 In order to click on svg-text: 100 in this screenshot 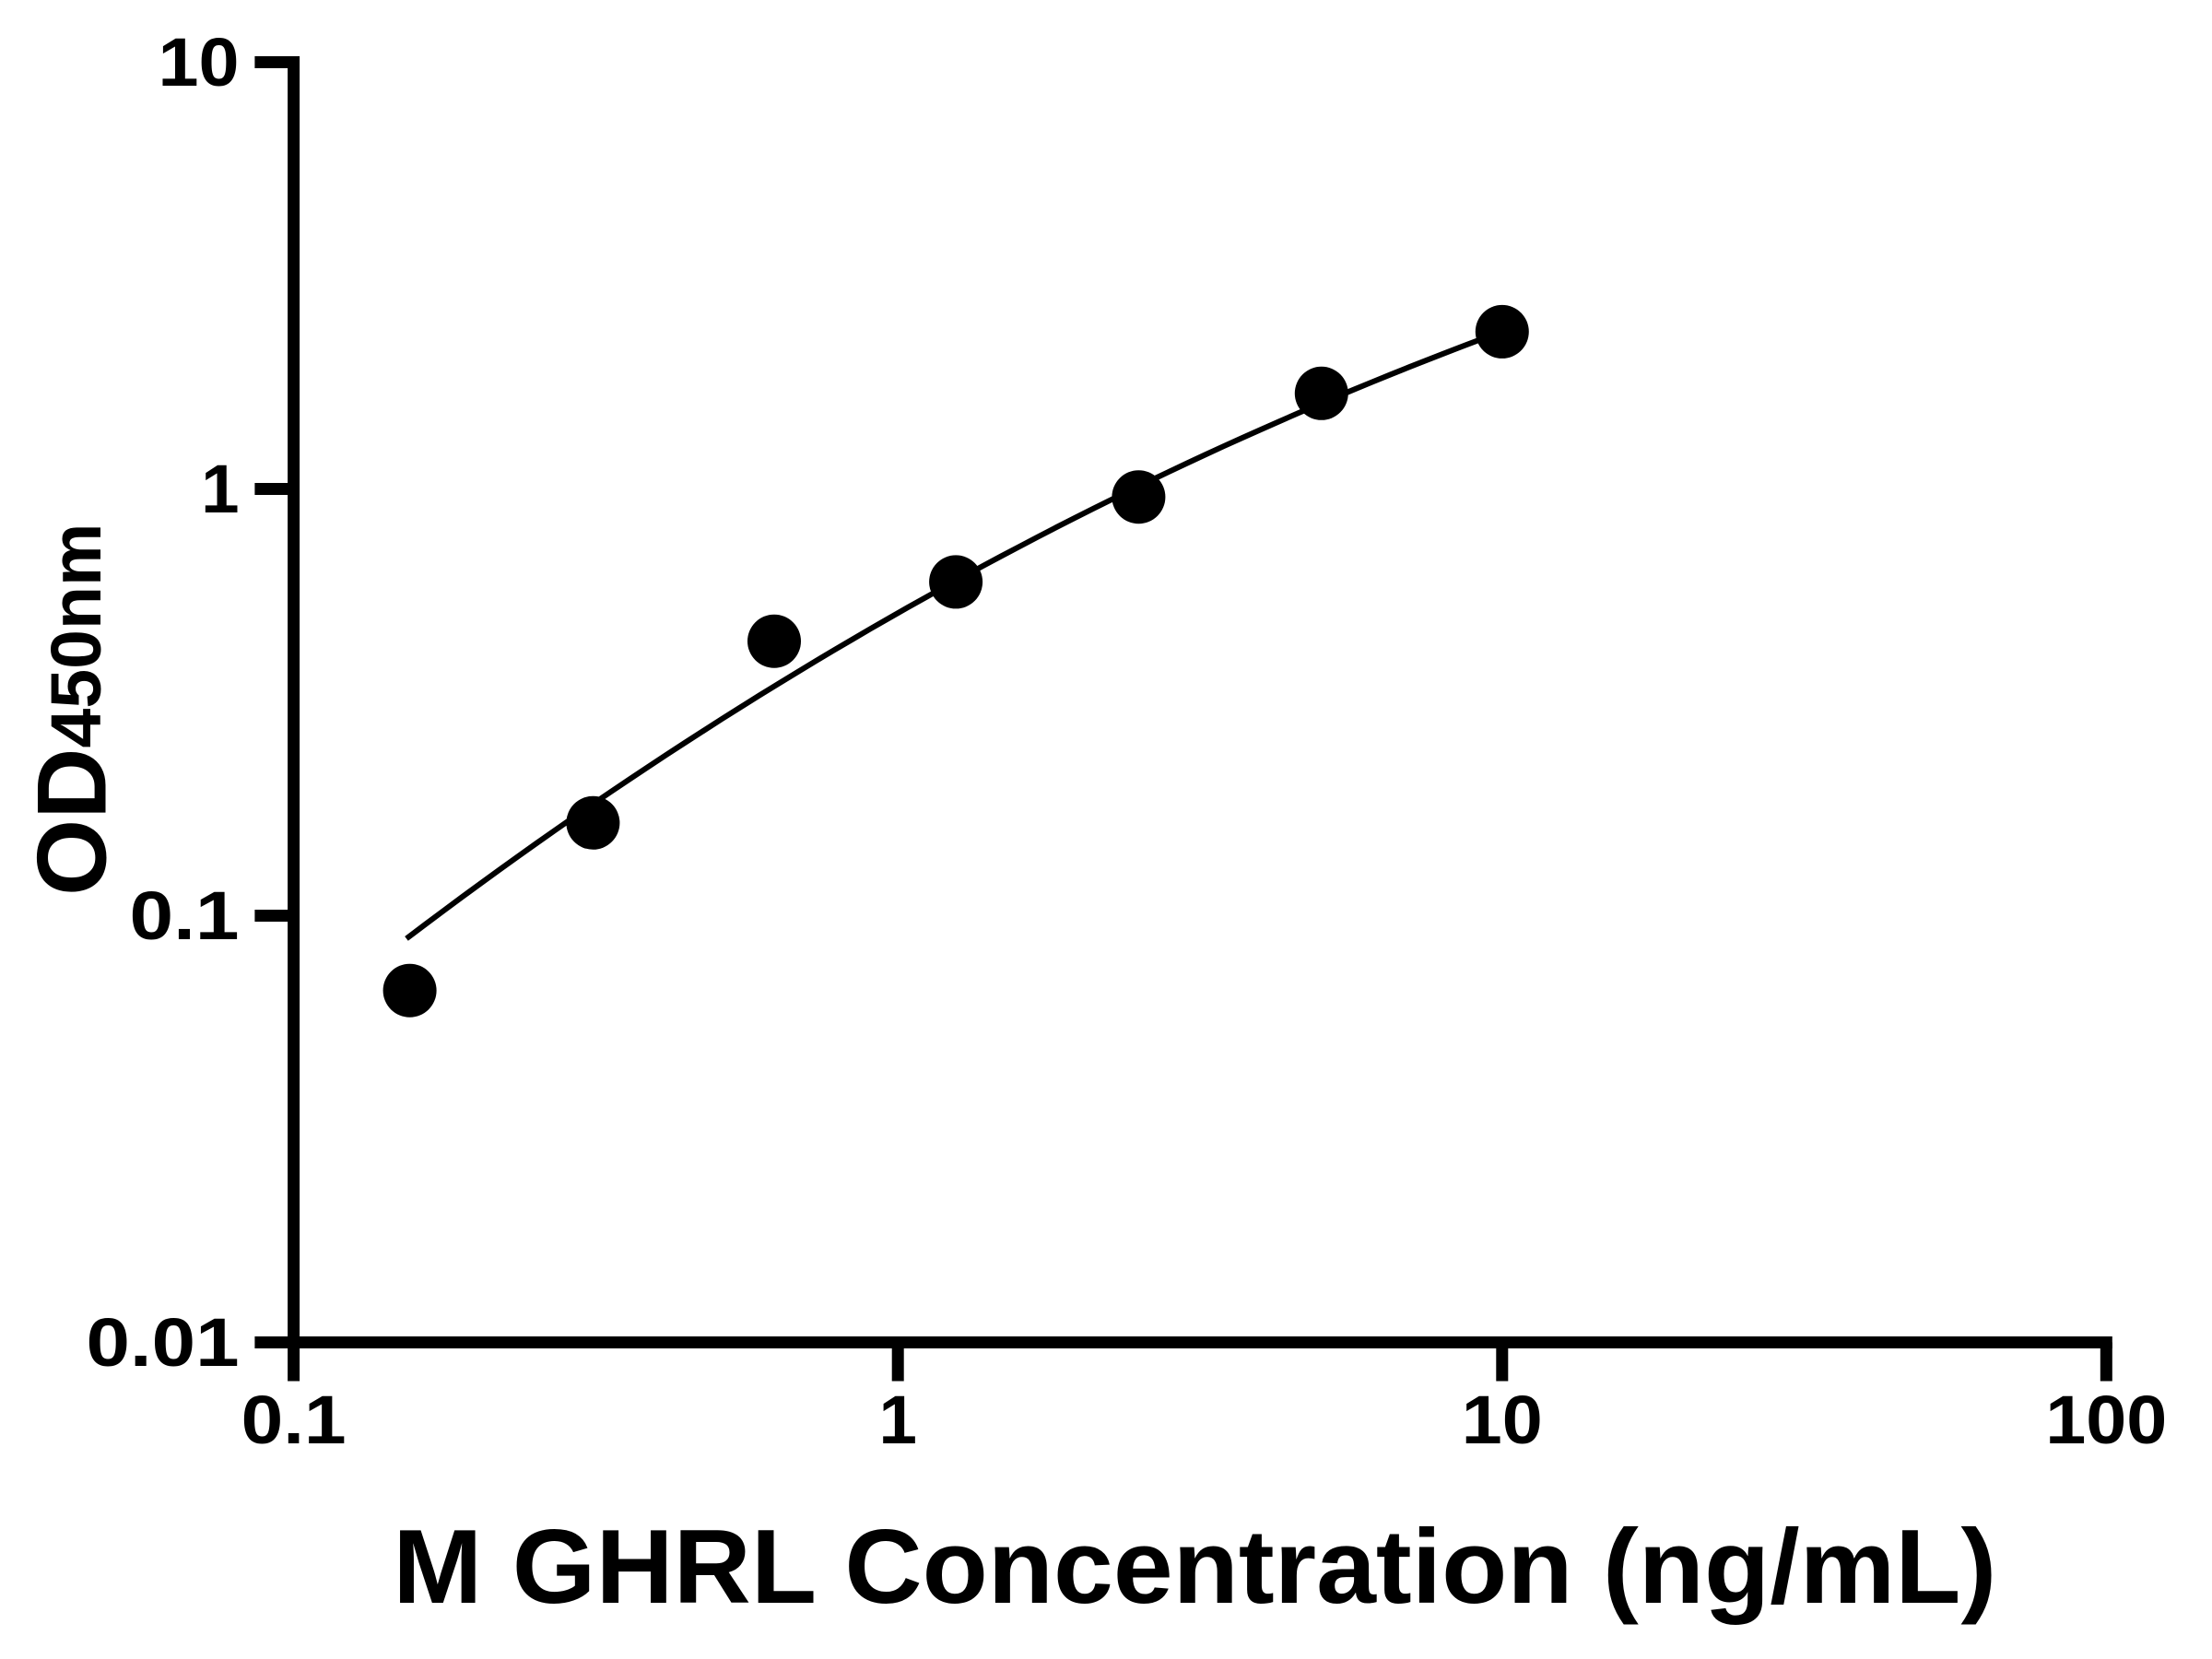, I will do `click(2106, 1420)`.